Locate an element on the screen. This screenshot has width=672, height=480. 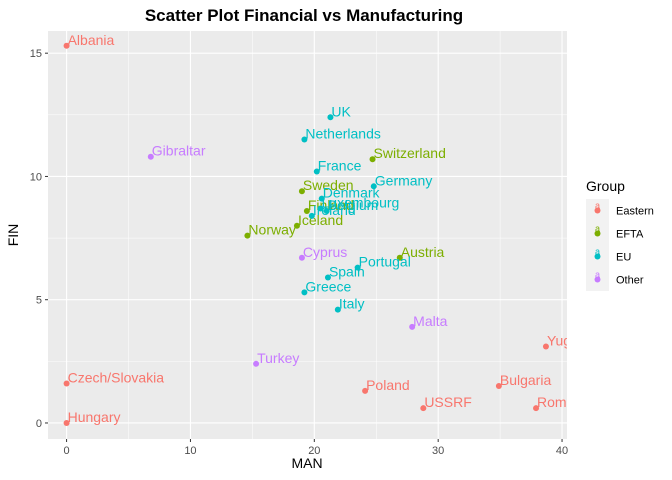
x-tick-label: 0 is located at coordinates (67, 451).